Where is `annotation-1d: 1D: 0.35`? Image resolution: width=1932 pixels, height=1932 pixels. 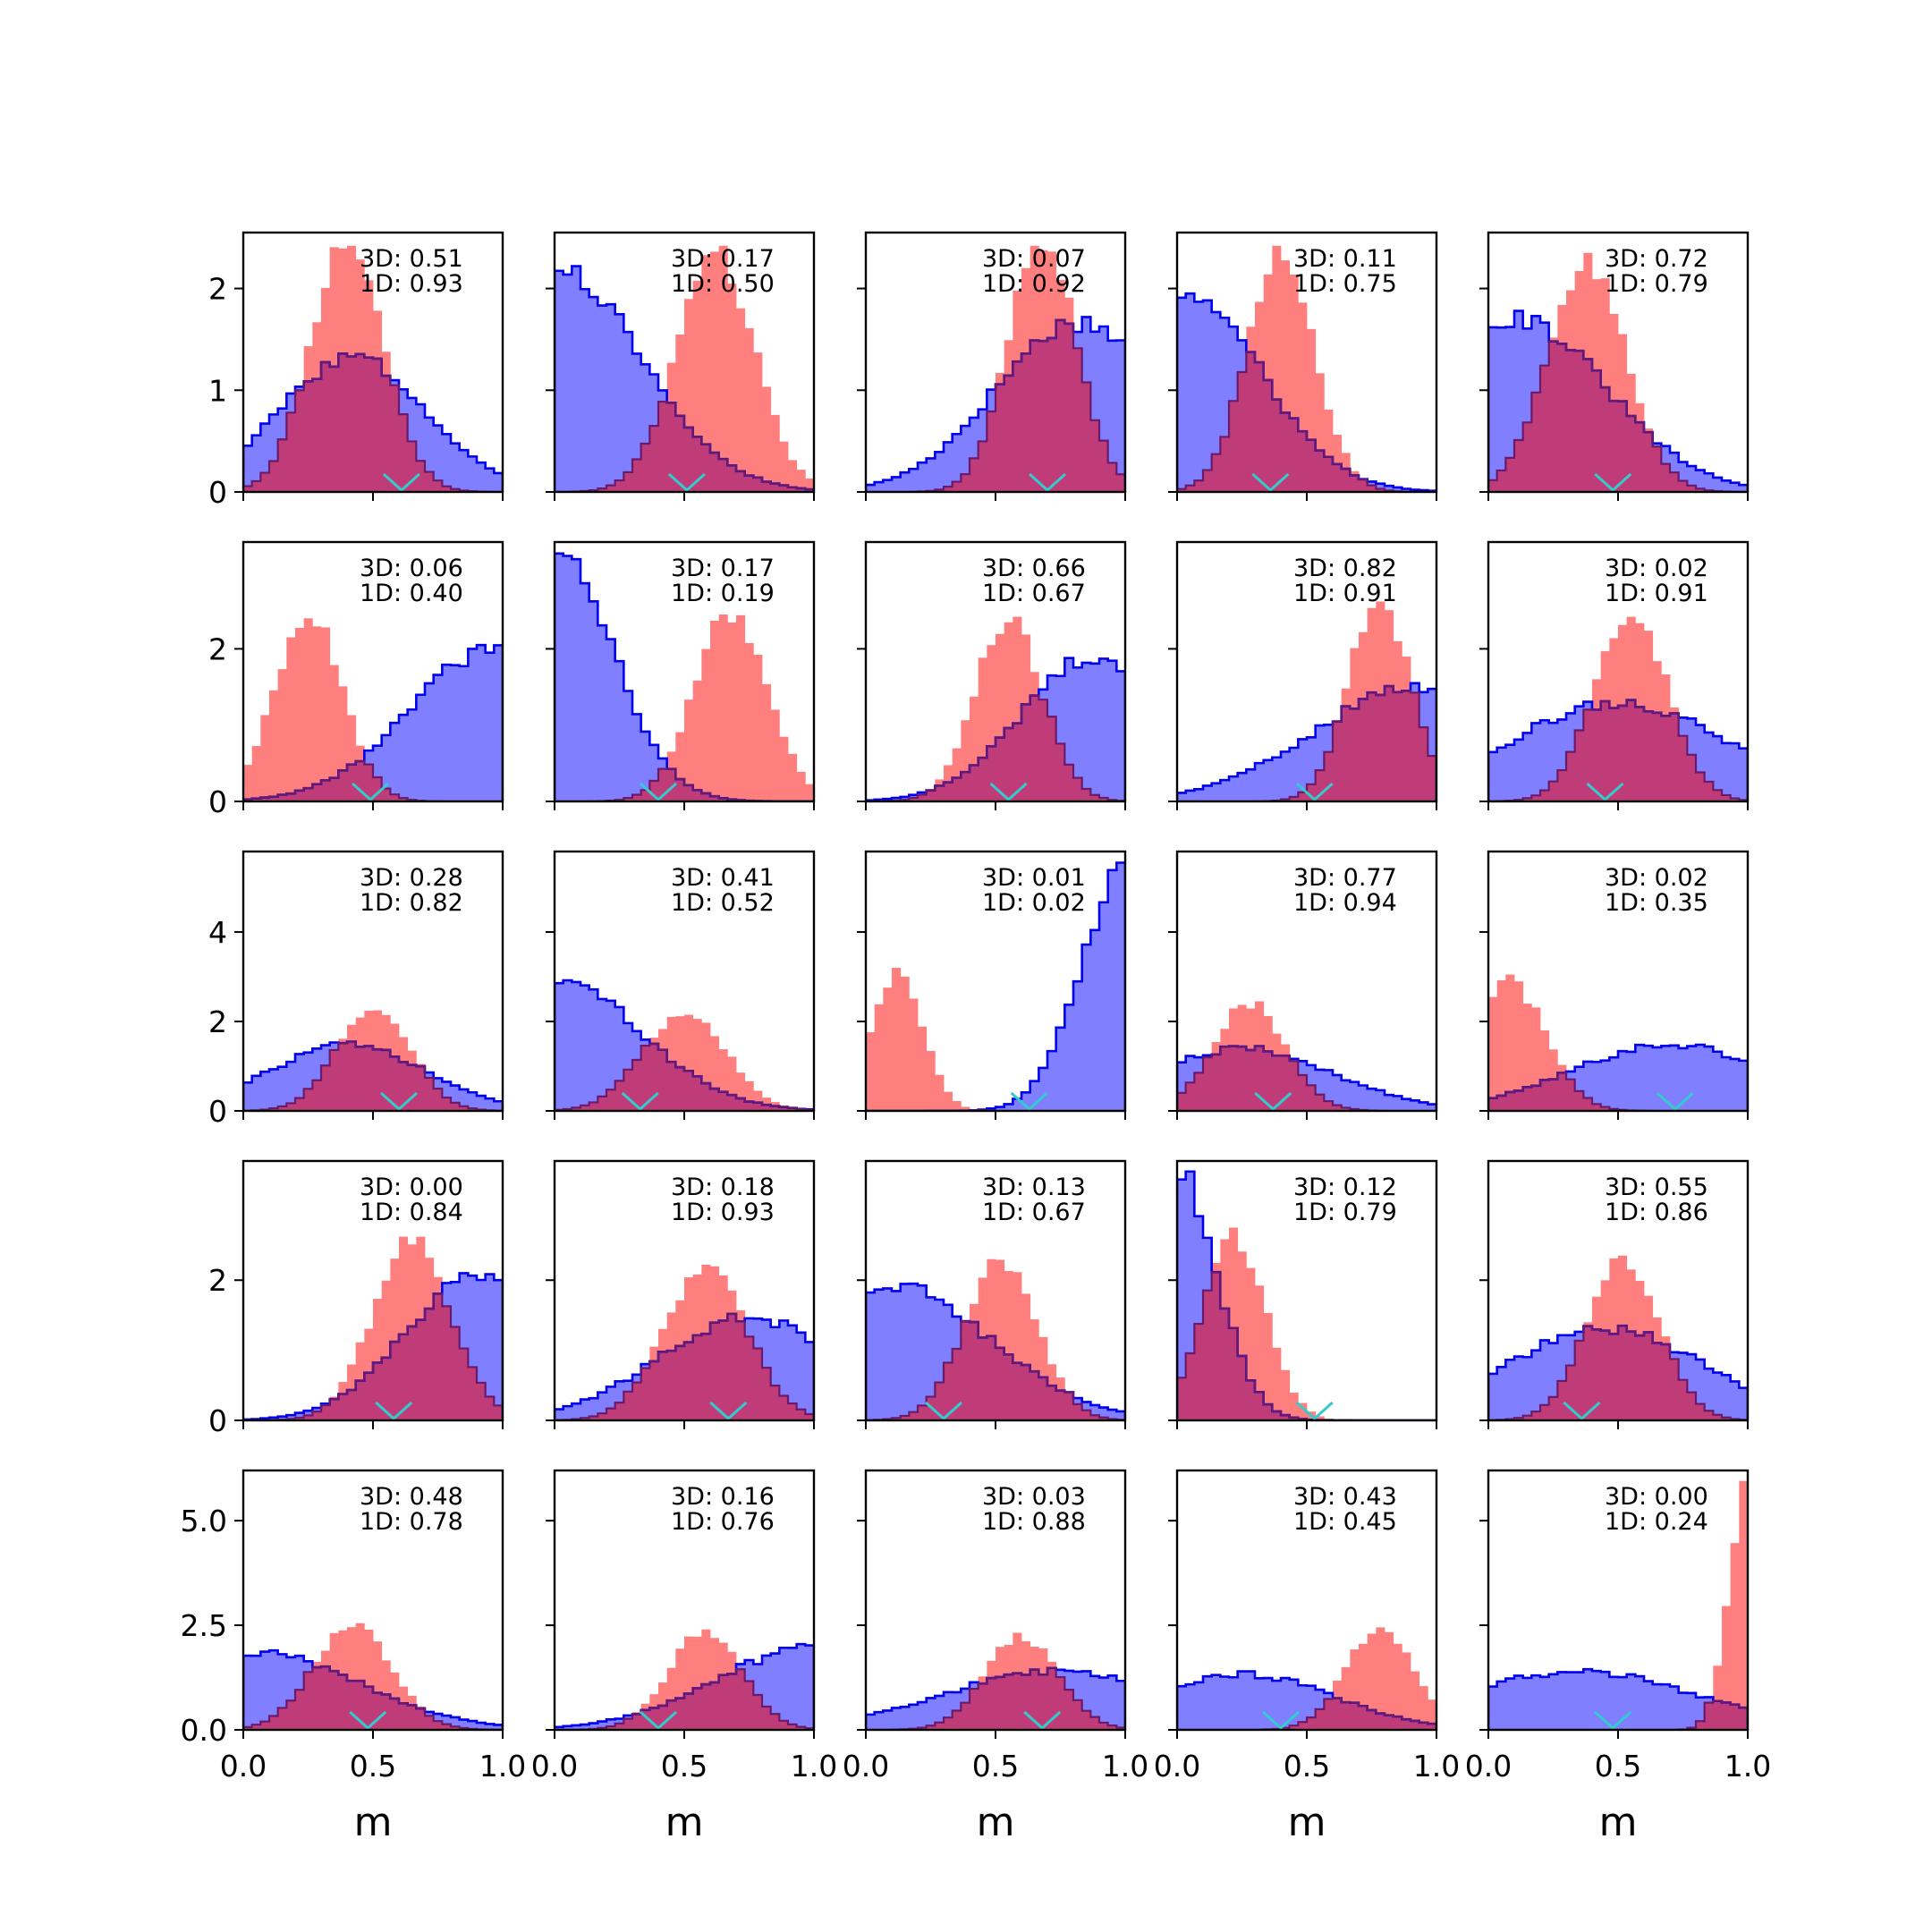 annotation-1d: 1D: 0.35 is located at coordinates (1656, 903).